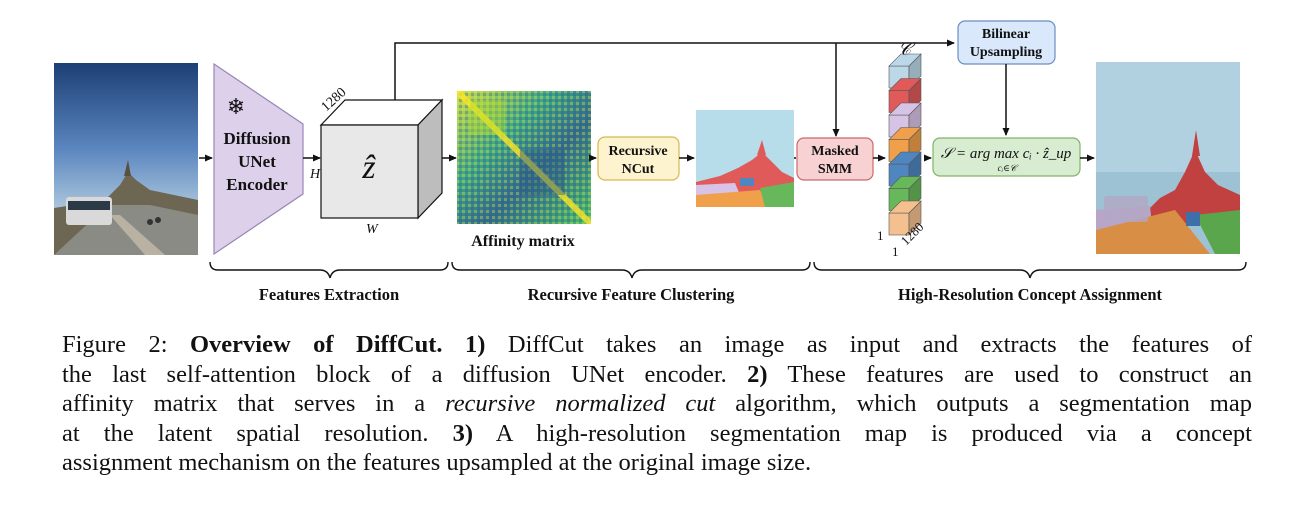 This screenshot has width=1304, height=524. I want to click on affinity-matrix-label: Affinity matrix, so click(523, 241).